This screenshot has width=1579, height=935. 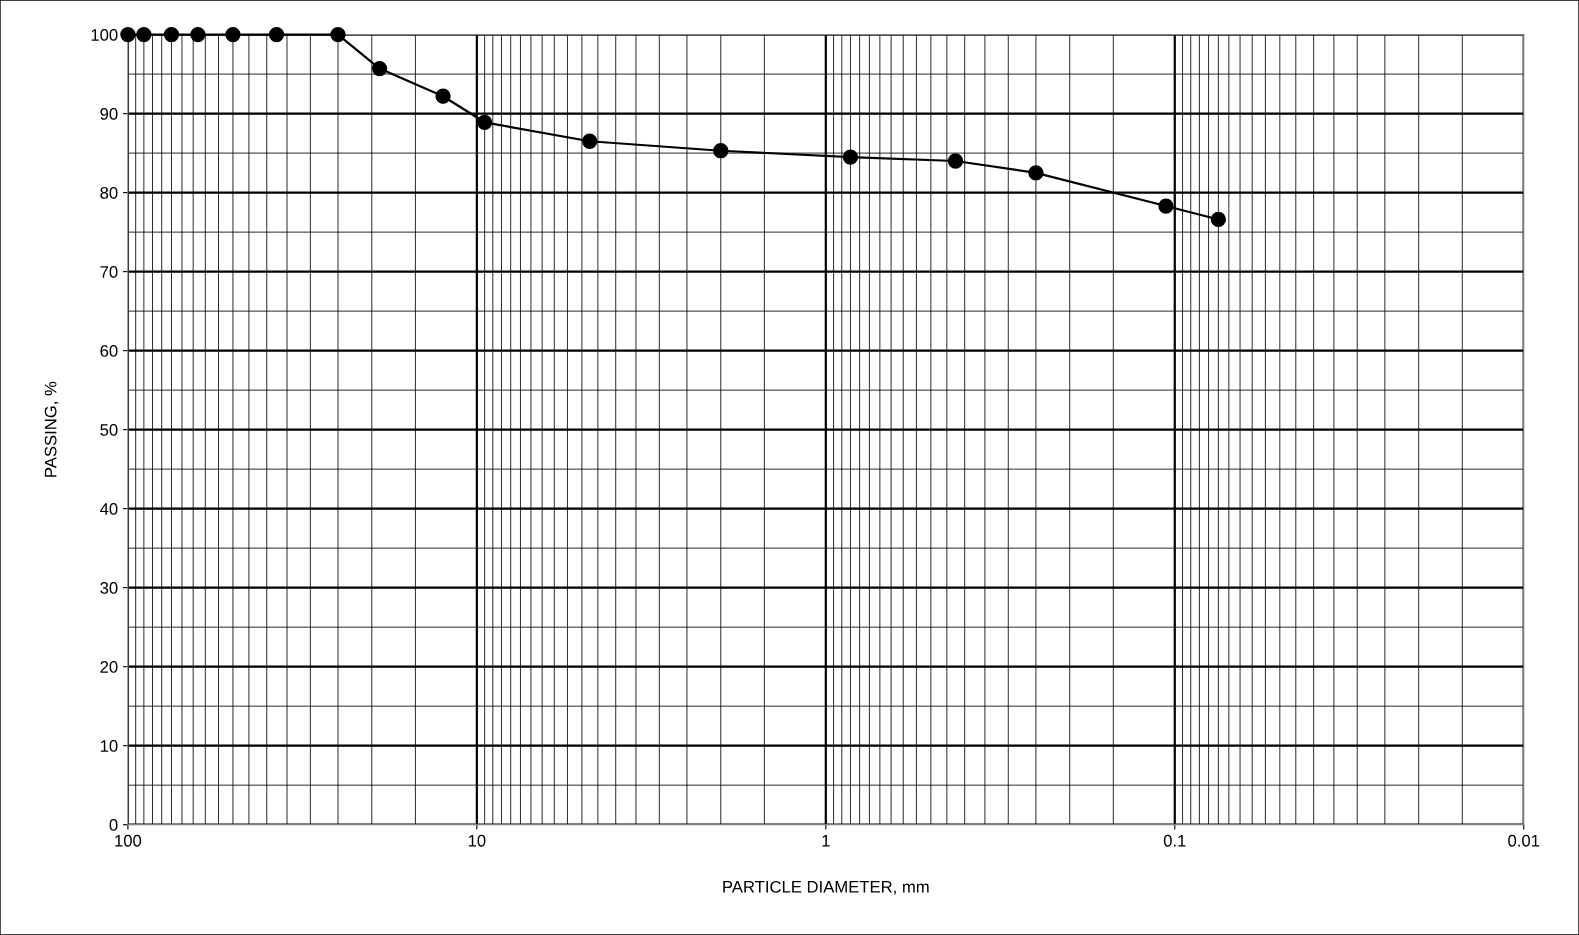 I want to click on y-axis-title: PASSING, %, so click(x=51, y=429).